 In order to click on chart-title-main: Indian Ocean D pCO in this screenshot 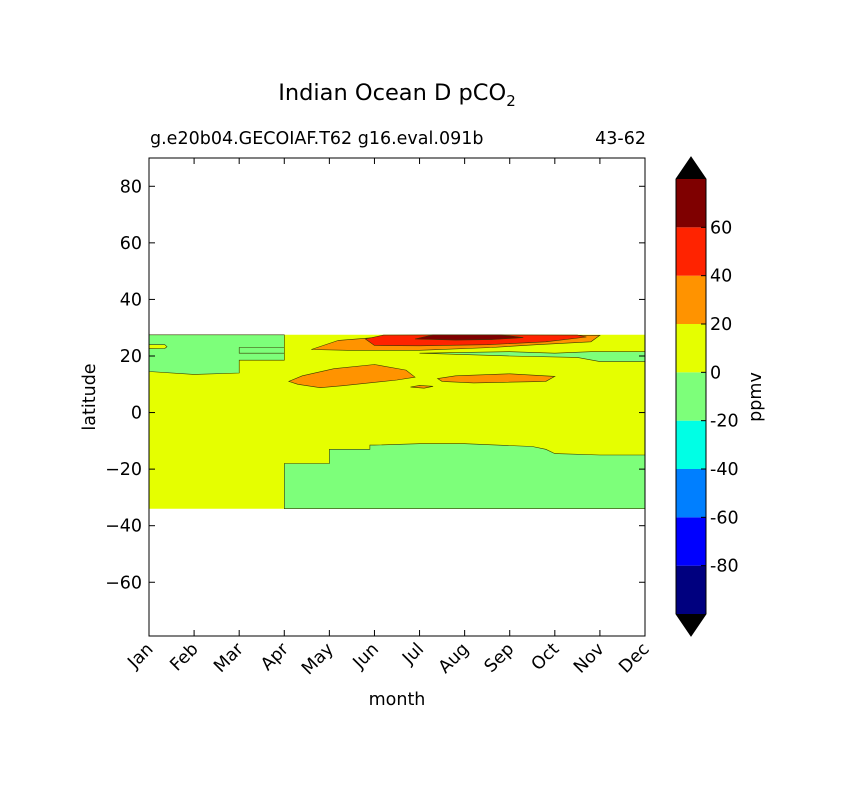, I will do `click(392, 93)`.